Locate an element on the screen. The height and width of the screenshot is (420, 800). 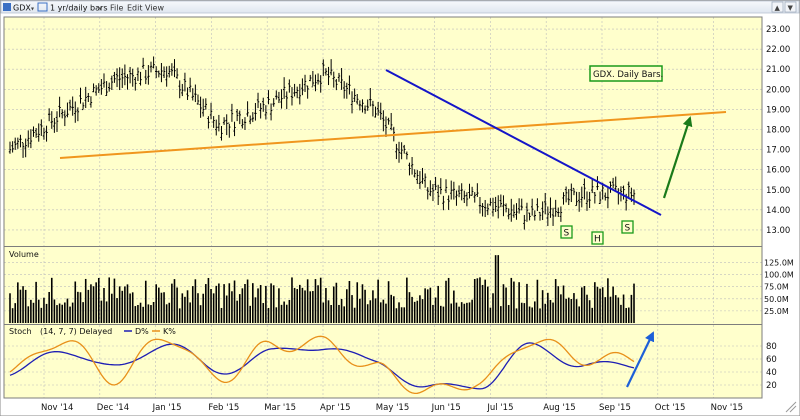
stoch-lines is located at coordinates (322, 365).